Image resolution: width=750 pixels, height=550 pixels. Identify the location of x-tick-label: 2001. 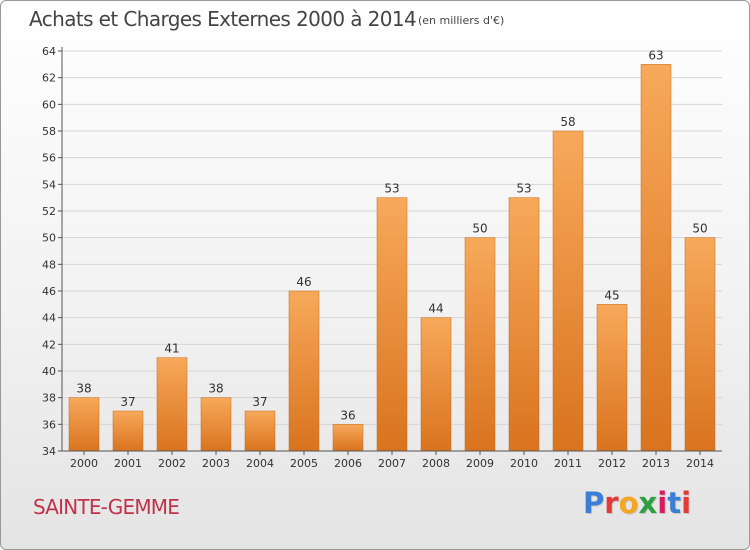
(128, 463).